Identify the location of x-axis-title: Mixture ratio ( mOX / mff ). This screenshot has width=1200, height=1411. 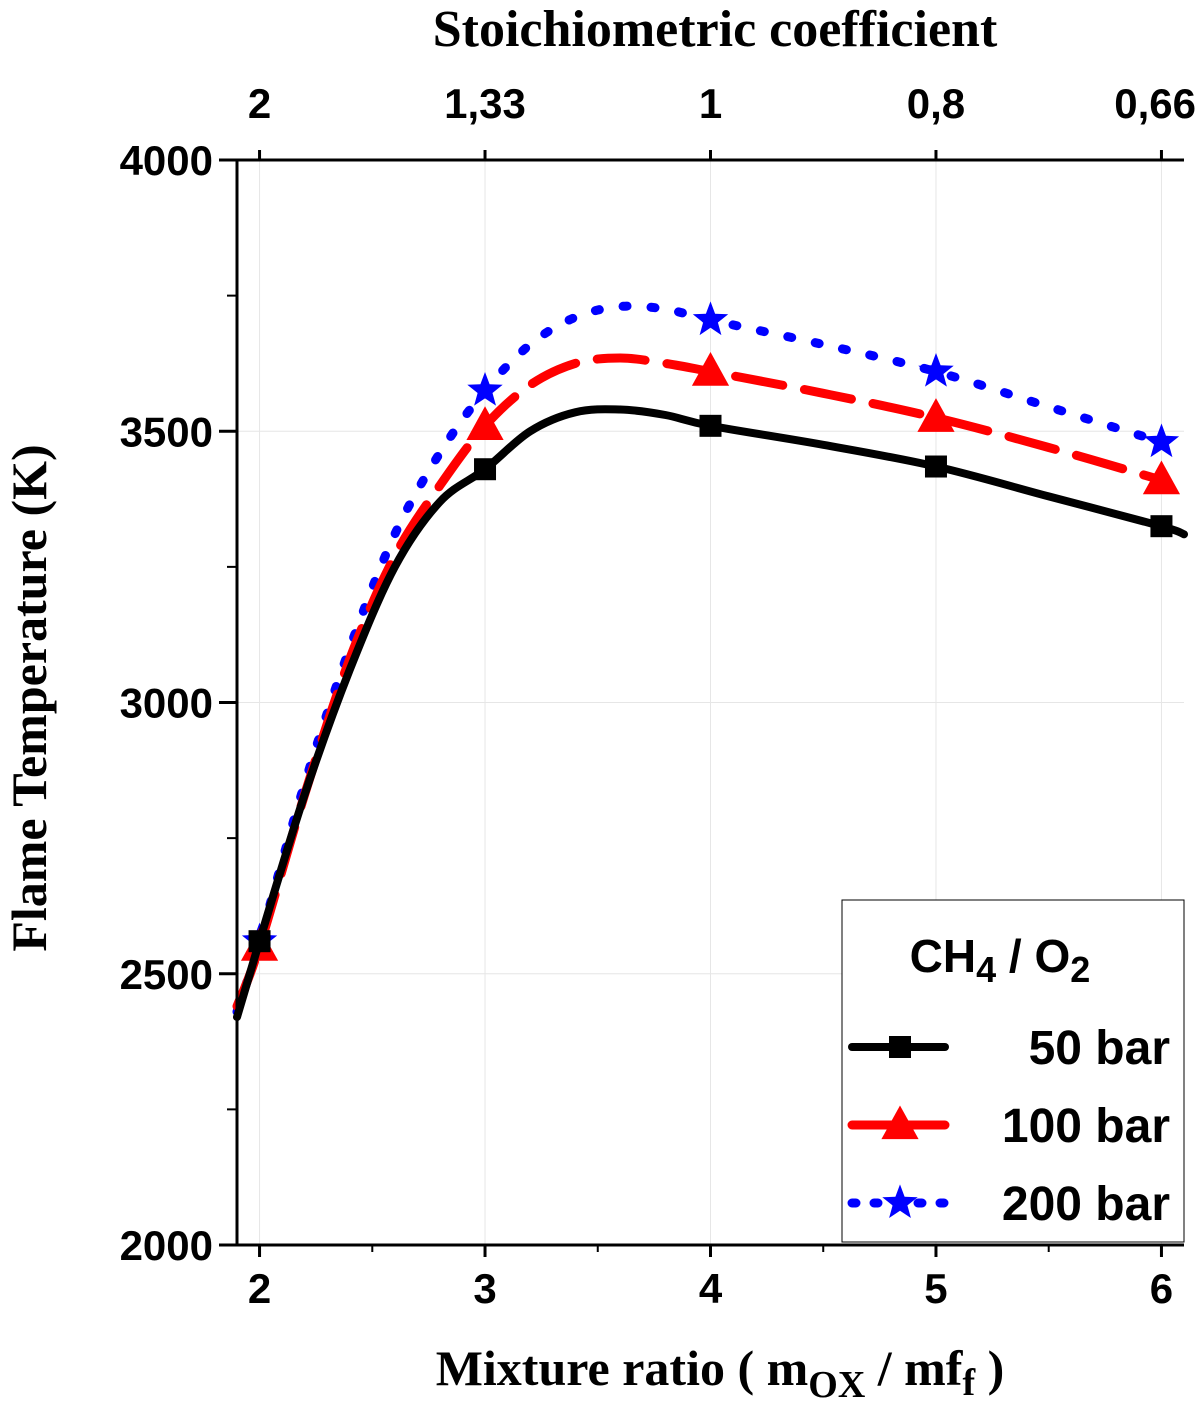
(720, 1373).